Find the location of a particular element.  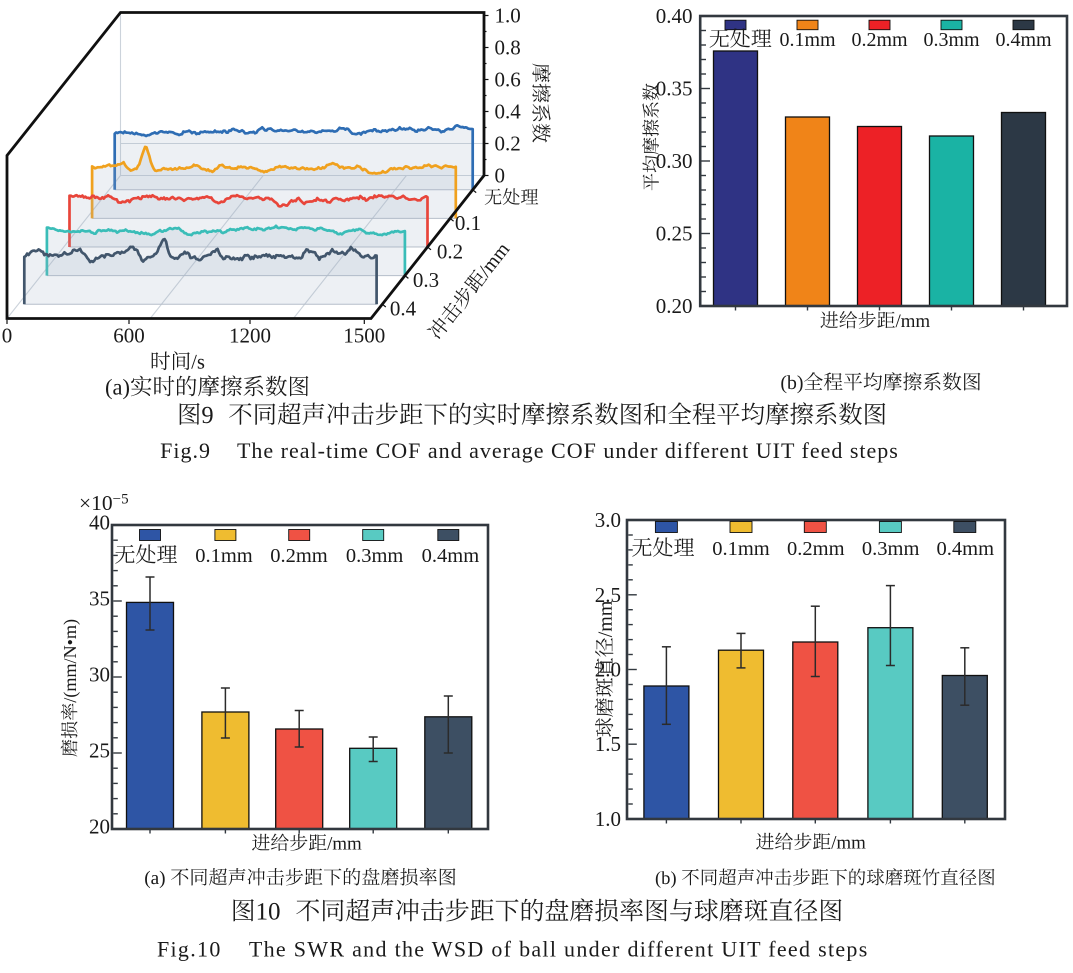

svg-text: 1.5 is located at coordinates (608, 744).